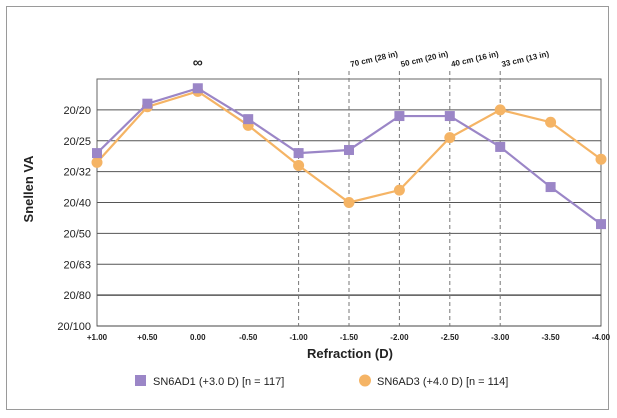 The width and height of the screenshot is (617, 418). What do you see at coordinates (218, 382) in the screenshot?
I see `legend-label-1: SN6AD1 (+3.0 D) [n = 117]` at bounding box center [218, 382].